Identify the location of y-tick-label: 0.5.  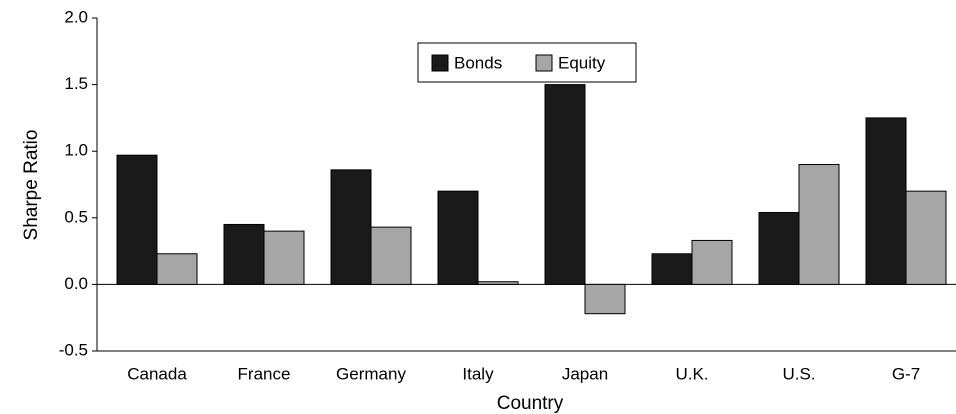
(76, 216).